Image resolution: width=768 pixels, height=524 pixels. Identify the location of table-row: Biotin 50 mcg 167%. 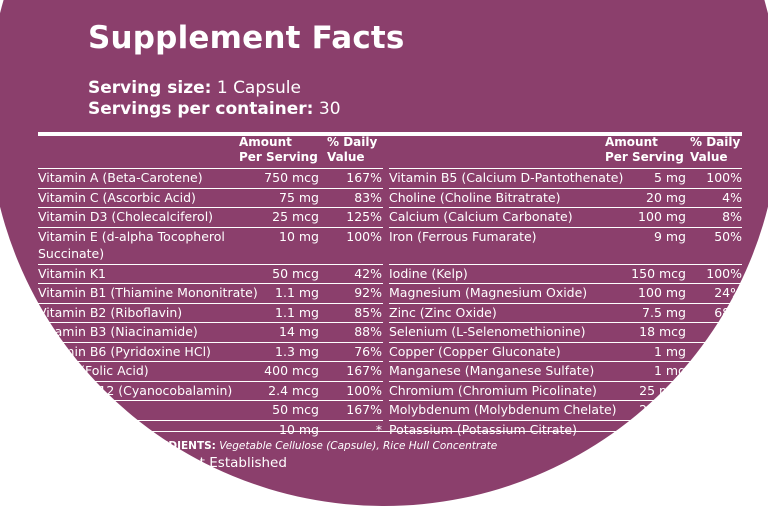
(210, 410).